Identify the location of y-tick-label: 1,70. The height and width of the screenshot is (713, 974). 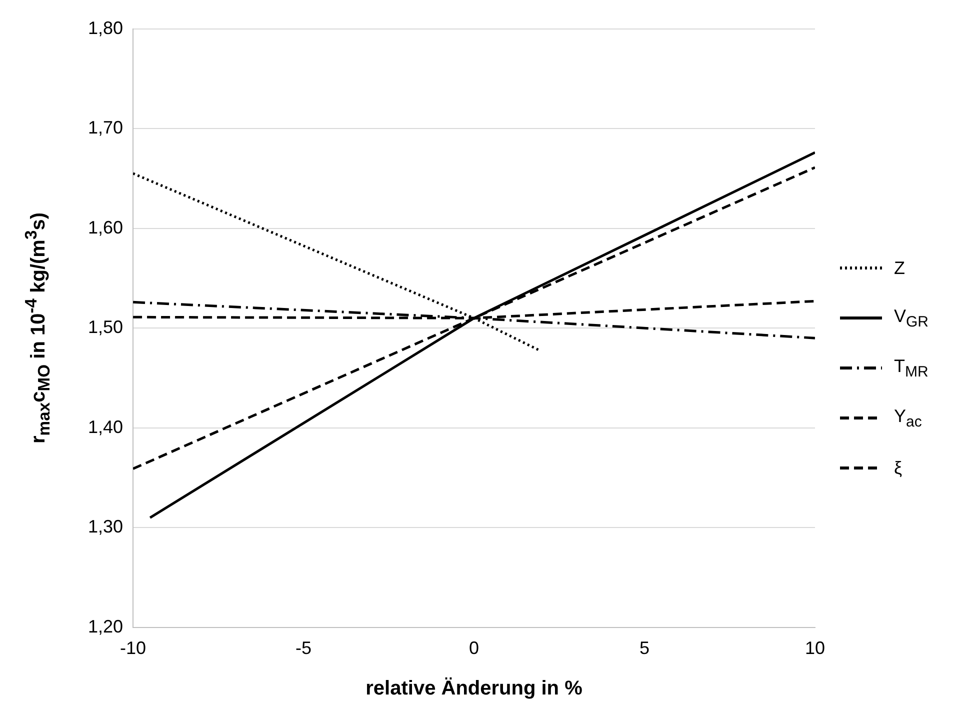
(106, 128).